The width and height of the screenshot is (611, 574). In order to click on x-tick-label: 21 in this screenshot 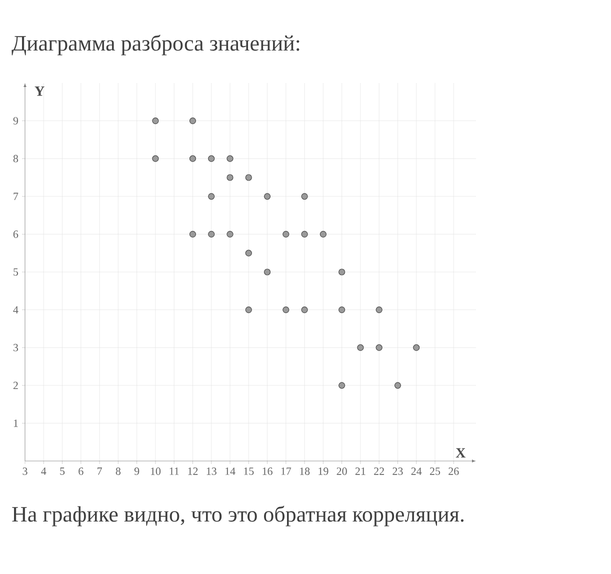, I will do `click(360, 471)`.